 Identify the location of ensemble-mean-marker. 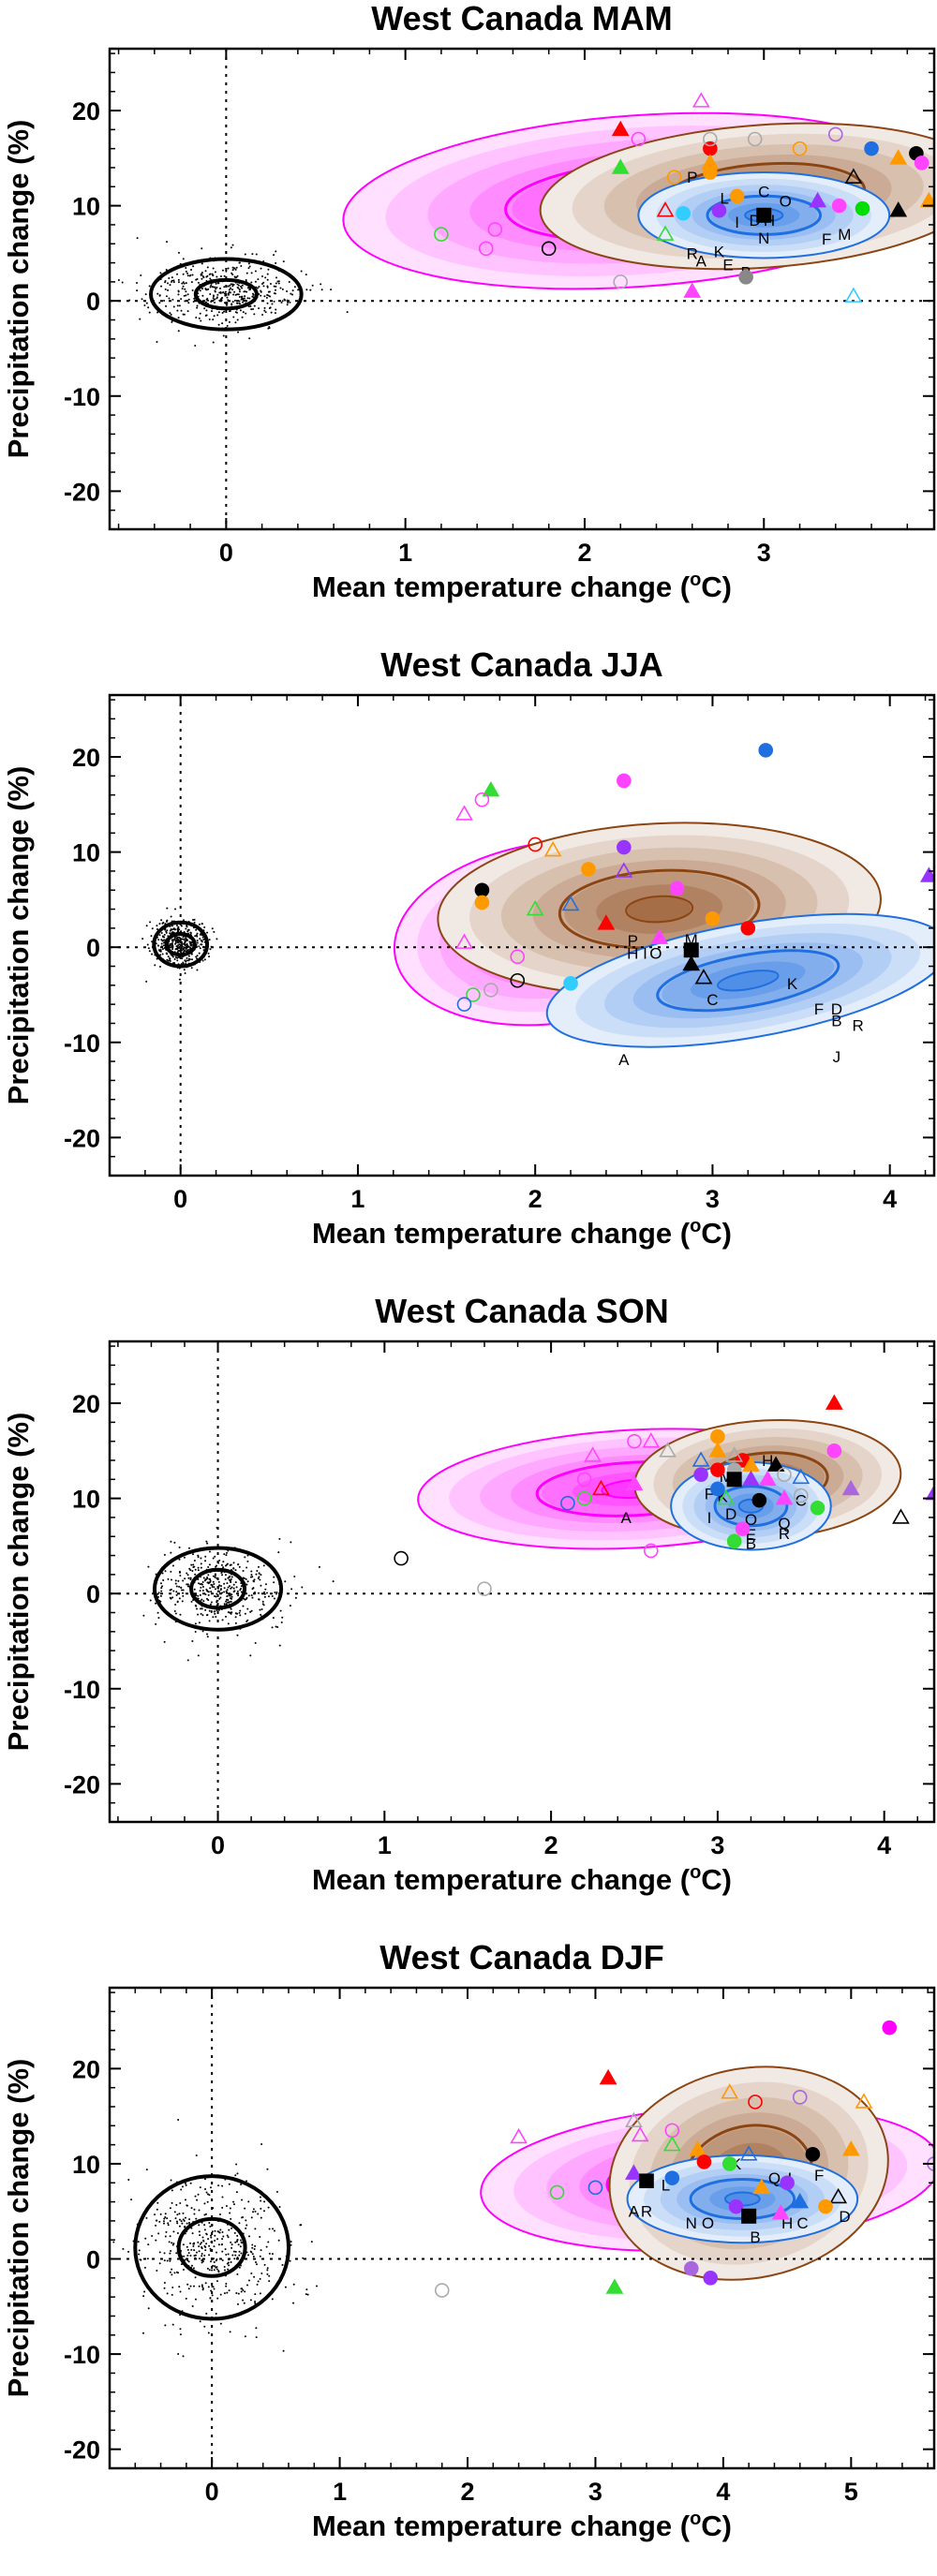
(691, 950).